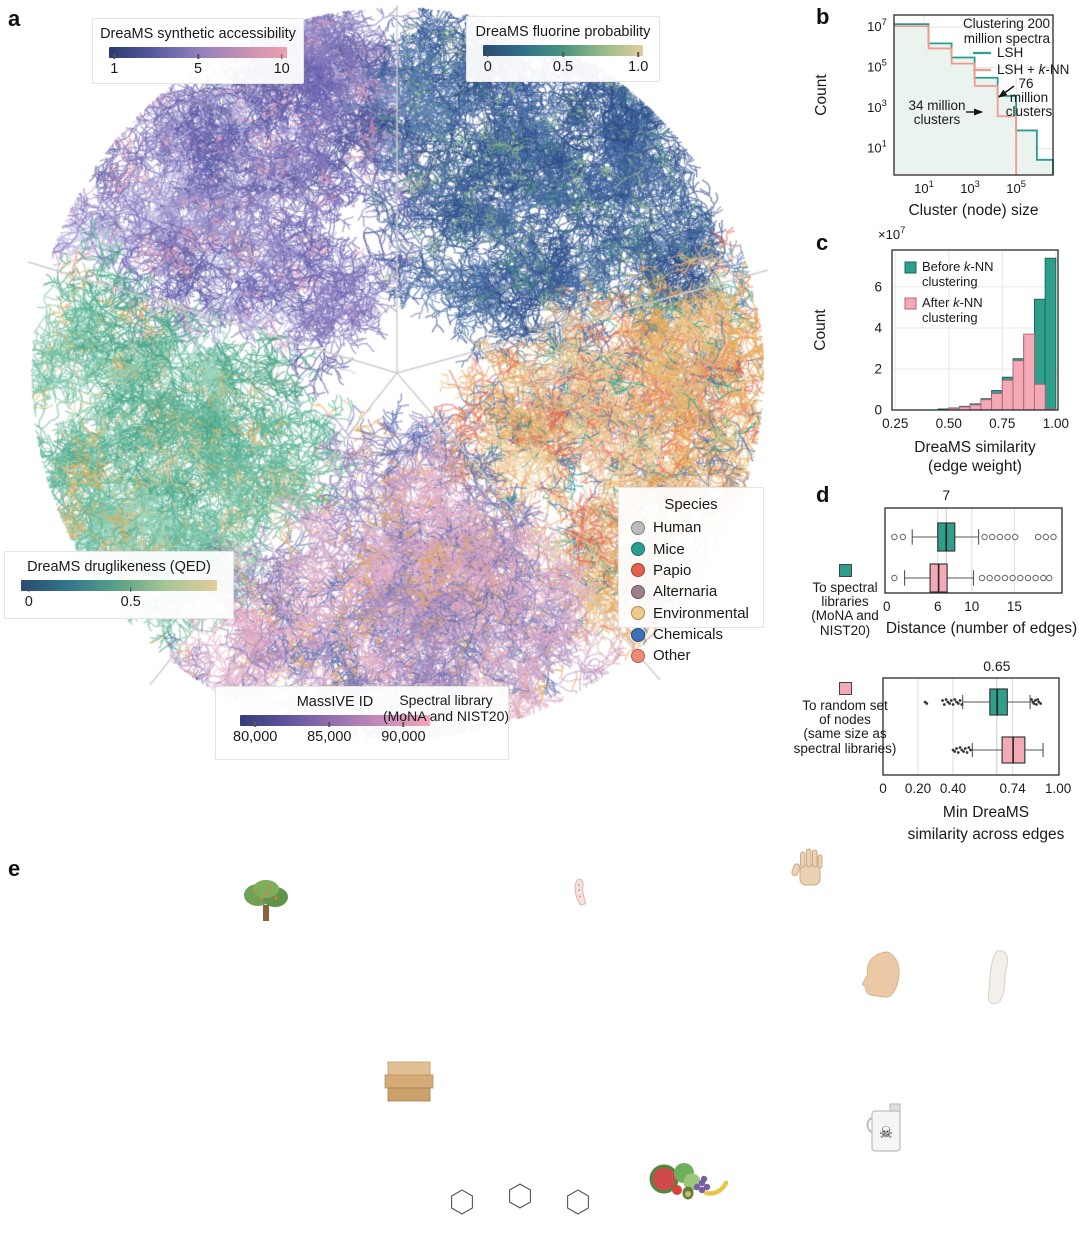  Describe the element at coordinates (691, 570) in the screenshot. I see `species-legend-item: Papio` at that location.